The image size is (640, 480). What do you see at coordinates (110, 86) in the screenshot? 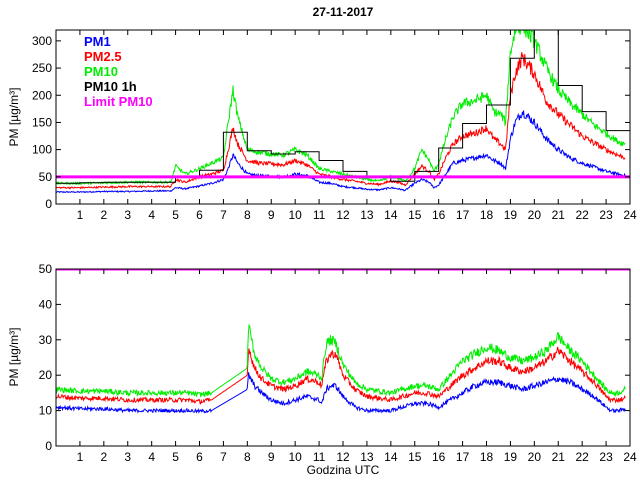
I see `legend-entry-pm10-1h: PM10 1h` at bounding box center [110, 86].